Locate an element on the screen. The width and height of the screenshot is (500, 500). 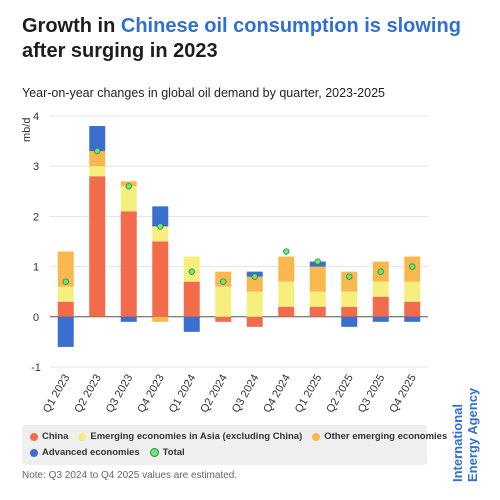
legend-label: Total is located at coordinates (173, 452).